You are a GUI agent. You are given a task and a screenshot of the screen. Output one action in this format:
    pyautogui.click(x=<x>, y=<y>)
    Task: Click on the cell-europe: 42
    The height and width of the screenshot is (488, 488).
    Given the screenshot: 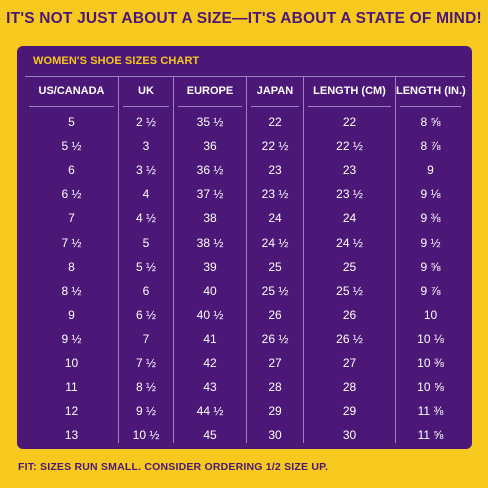 What is the action you would take?
    pyautogui.click(x=210, y=363)
    